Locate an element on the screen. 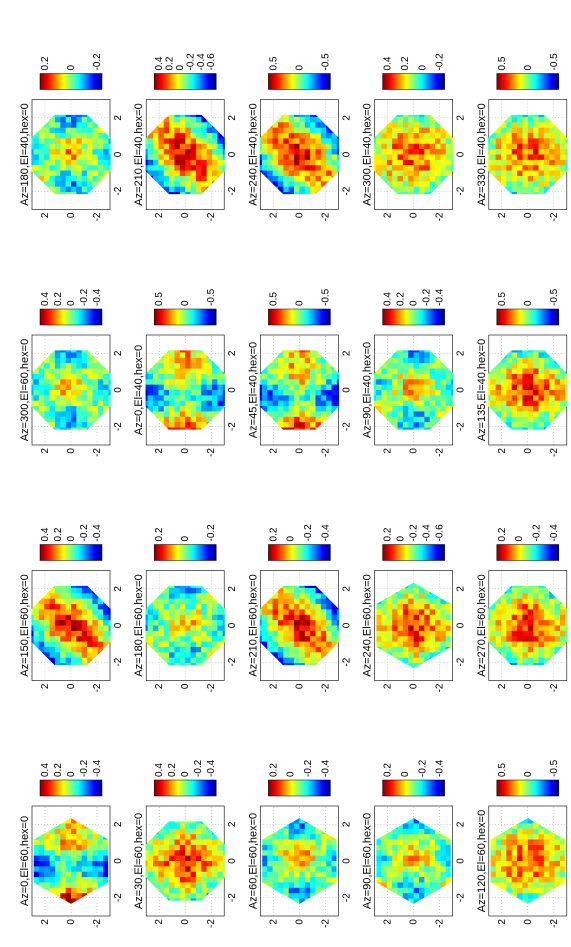 This screenshot has height=947, width=571. colorbar-tick-label: 0 is located at coordinates (185, 774).